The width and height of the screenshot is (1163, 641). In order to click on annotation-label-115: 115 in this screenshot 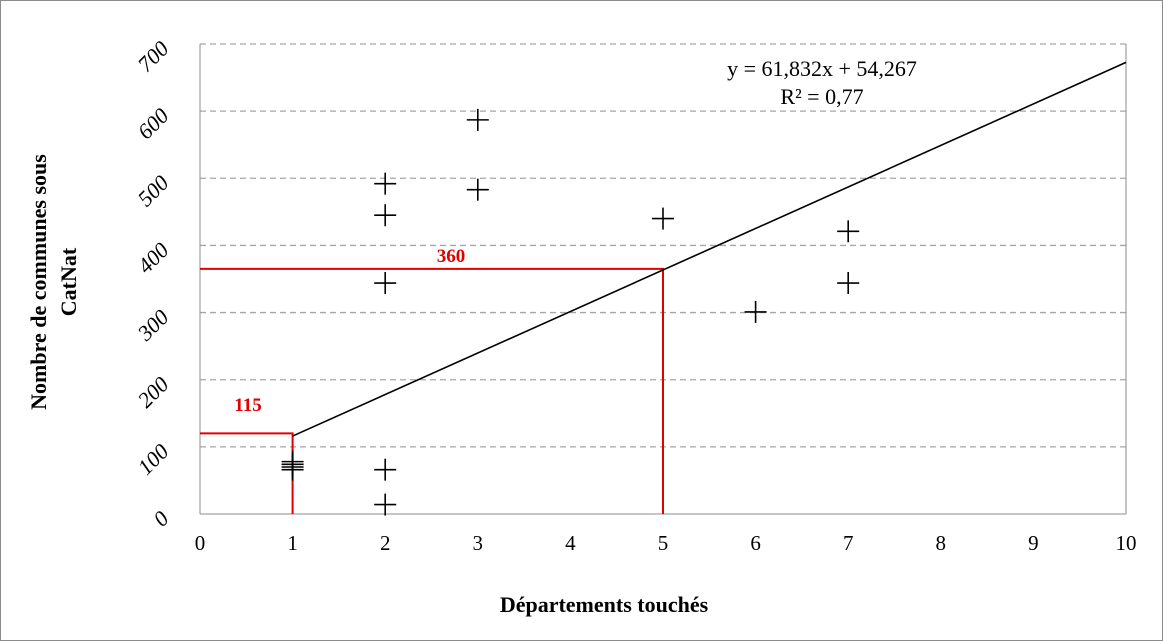, I will do `click(247, 405)`.